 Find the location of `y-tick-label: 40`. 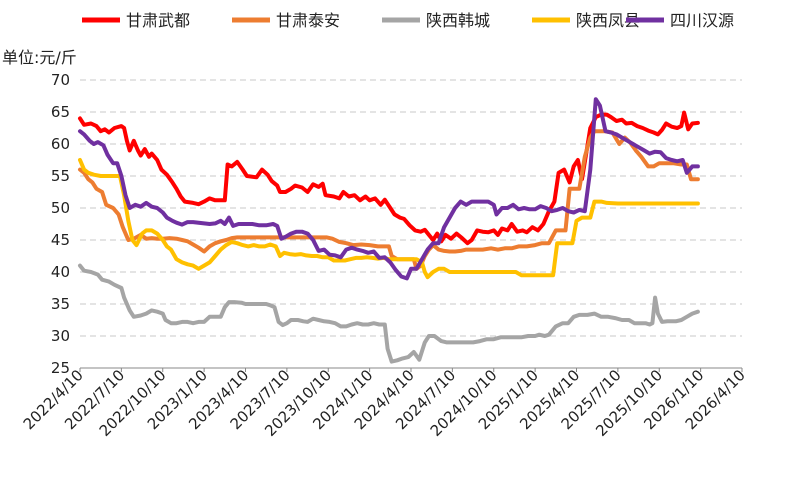

y-tick-label: 40 is located at coordinates (60, 272).